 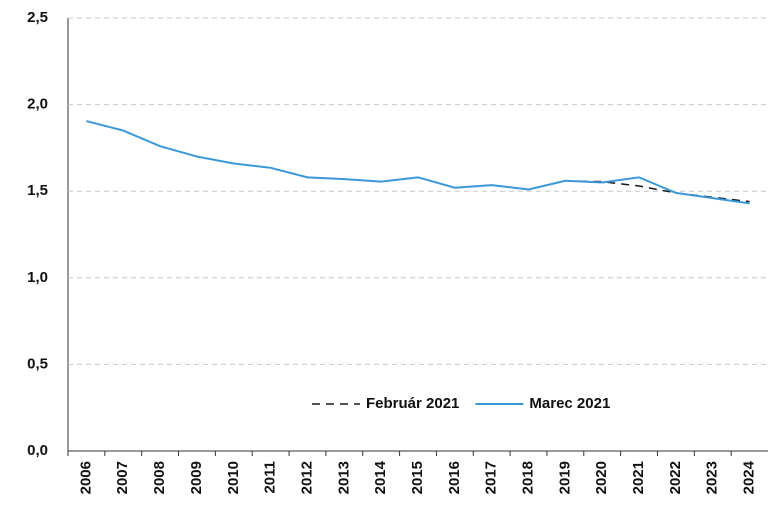 What do you see at coordinates (196, 477) in the screenshot?
I see `x-tick-label: 2009` at bounding box center [196, 477].